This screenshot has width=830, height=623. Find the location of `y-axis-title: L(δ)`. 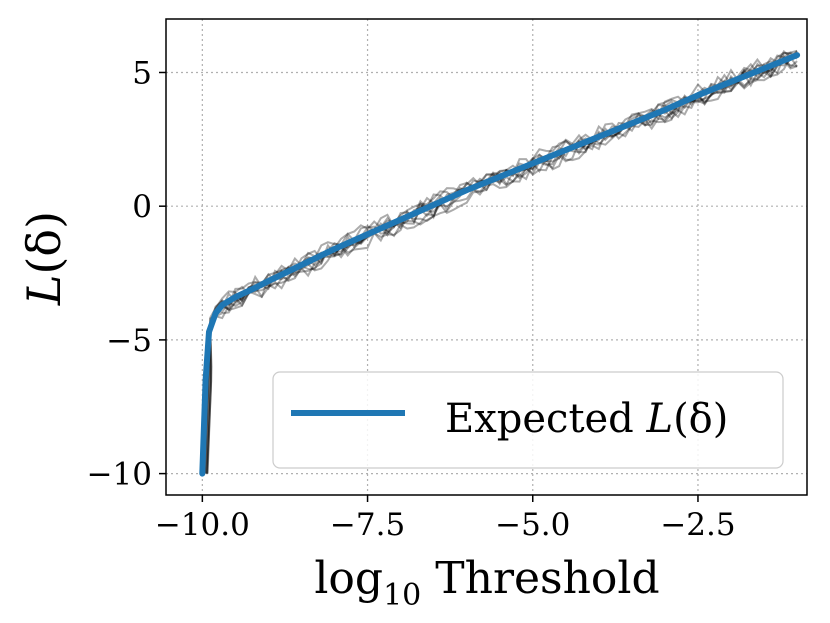

y-axis-title: L(δ) is located at coordinates (44, 258).